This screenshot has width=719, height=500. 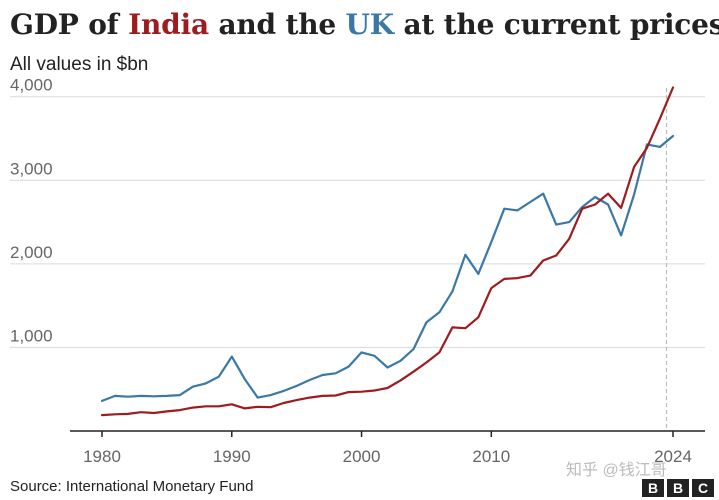 I want to click on x-tick-label: 1980, so click(x=102, y=456).